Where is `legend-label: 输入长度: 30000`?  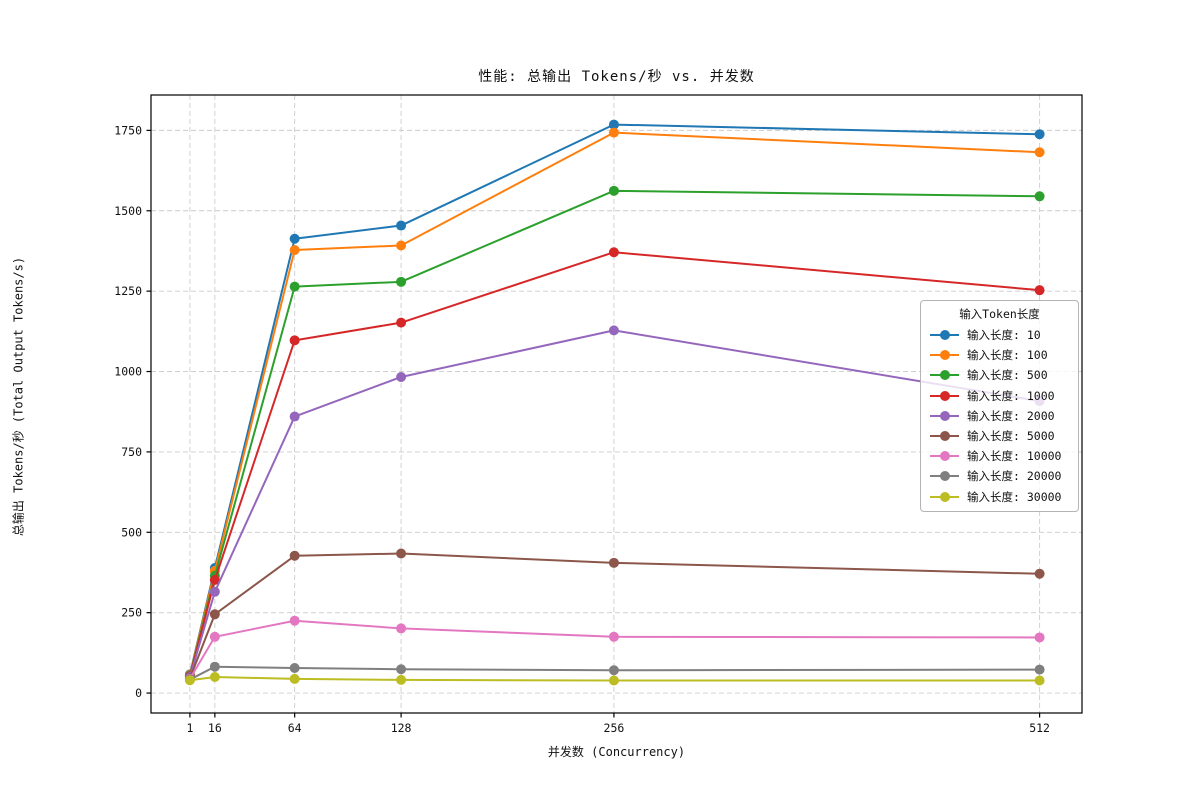 legend-label: 输入长度: 30000 is located at coordinates (1014, 496).